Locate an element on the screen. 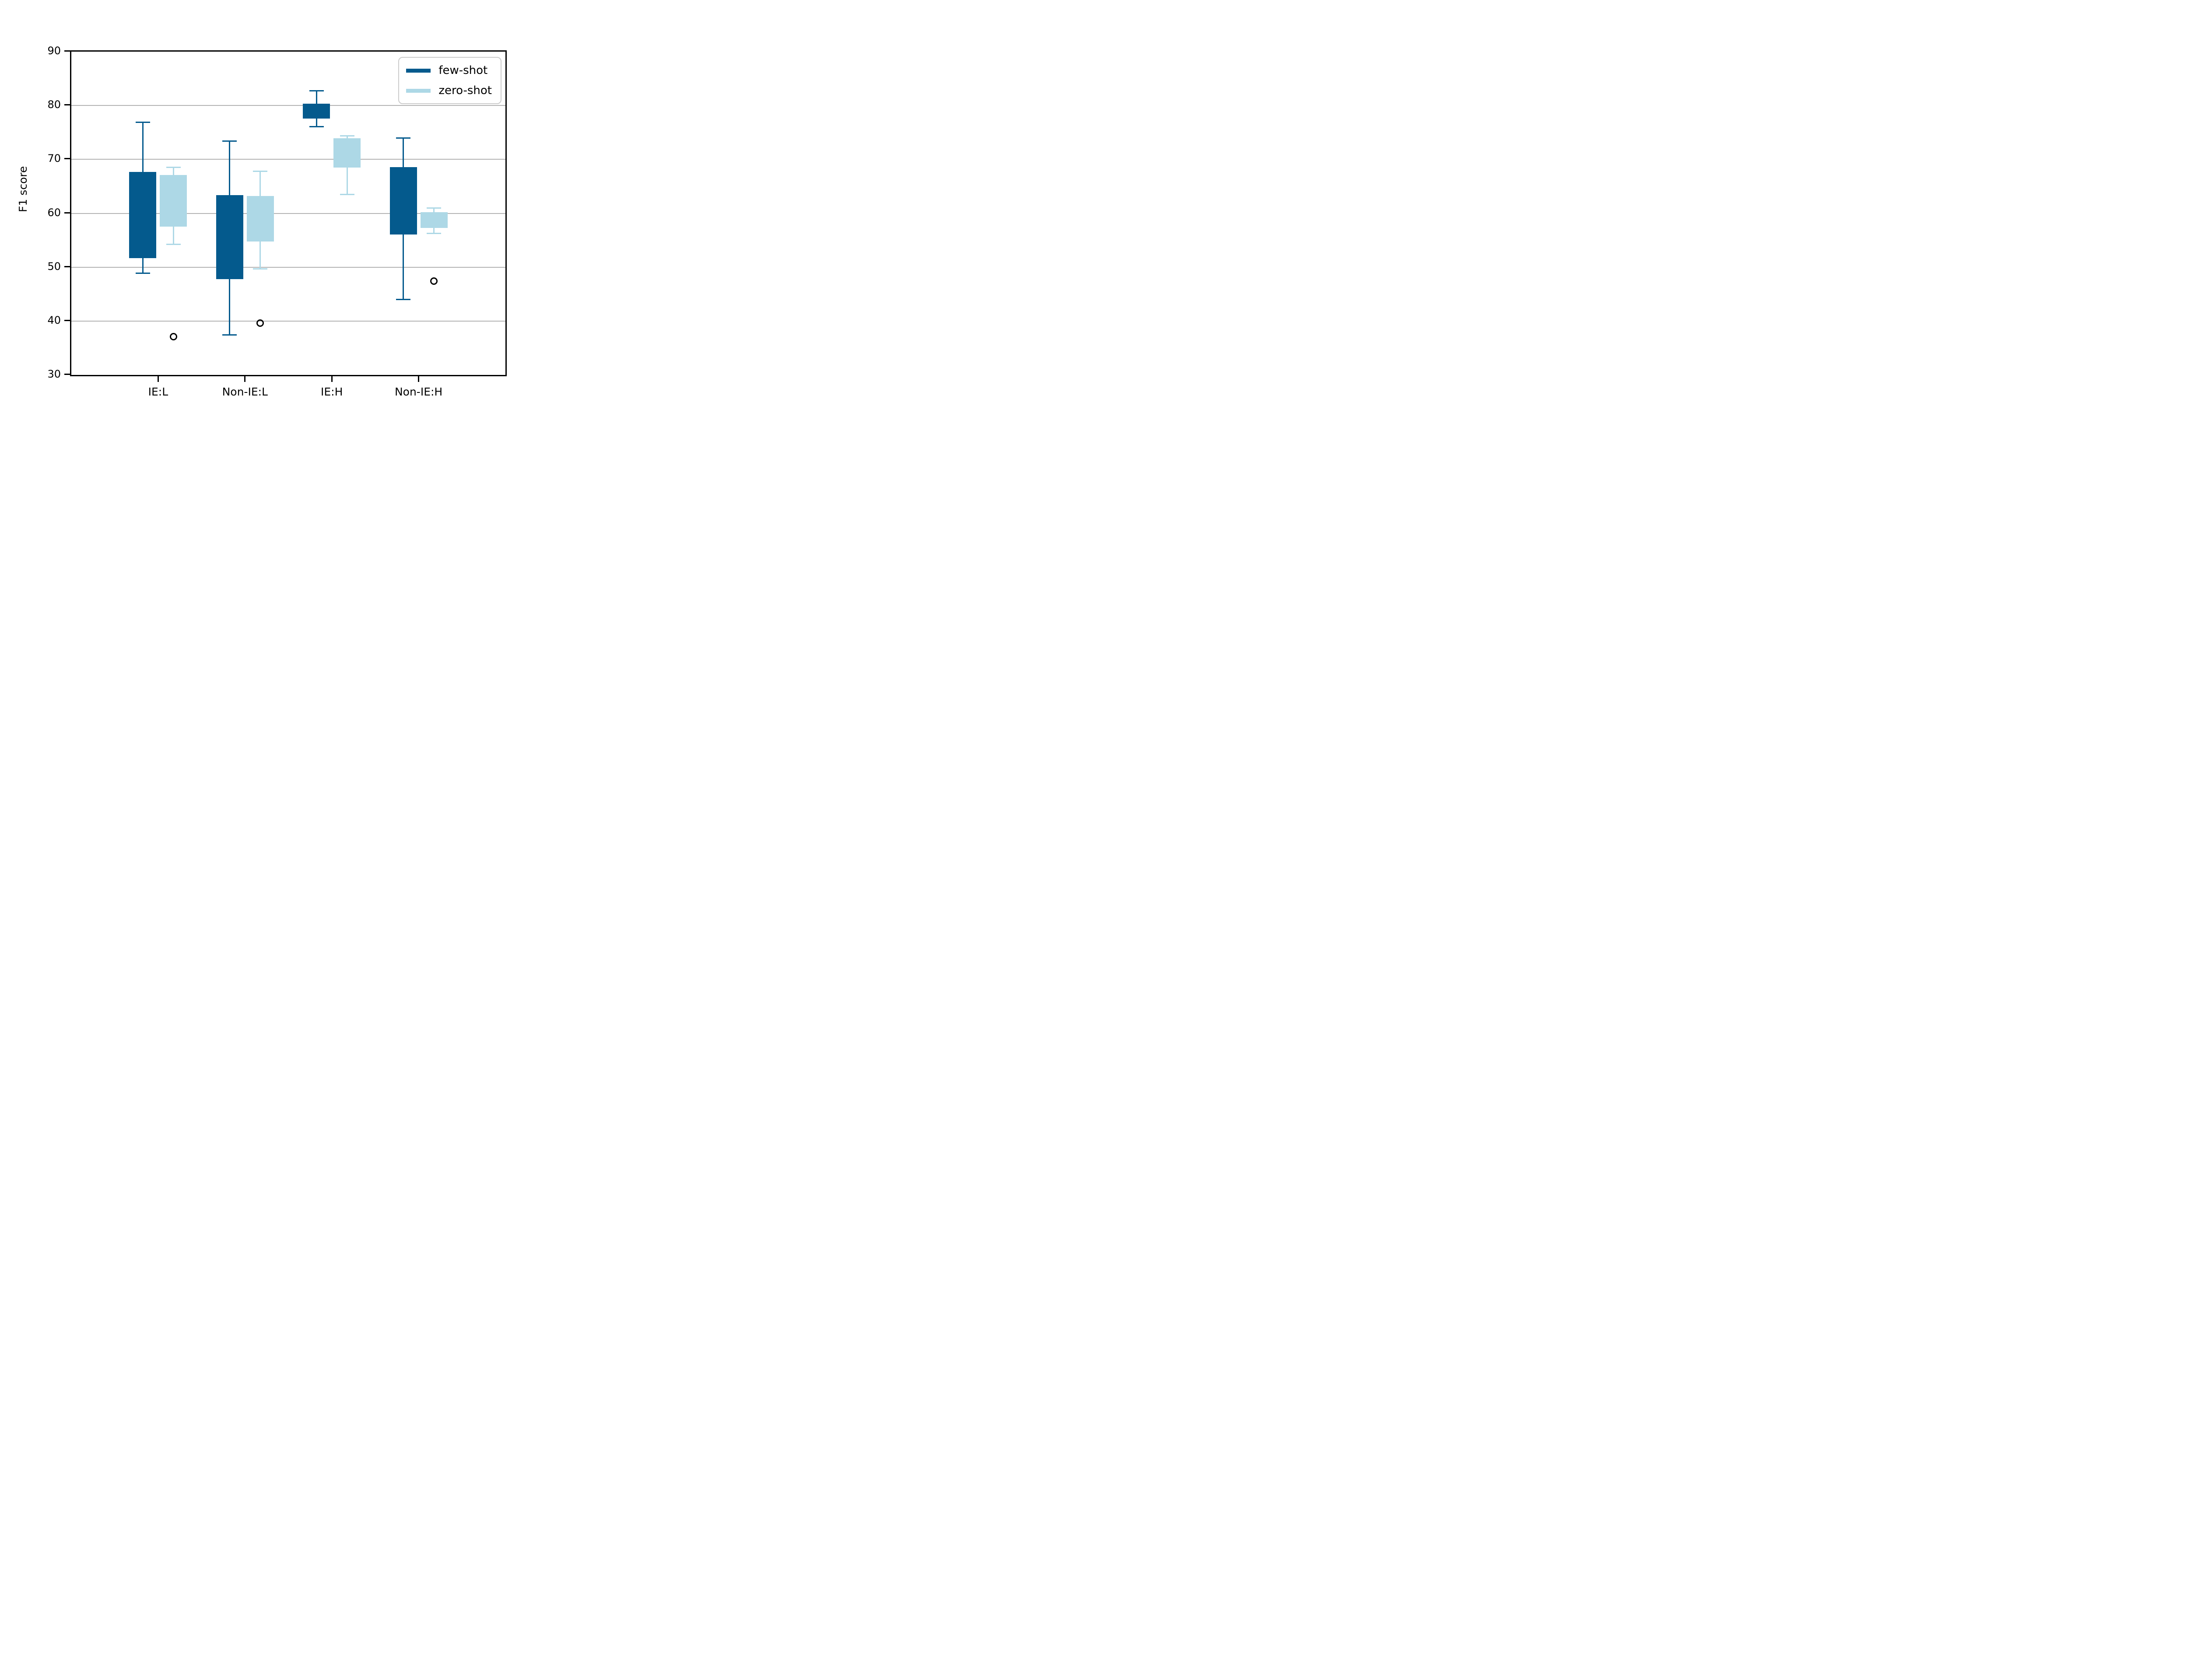 This screenshot has height=1680, width=2188. box-zero-shot-Non-IE:H is located at coordinates (434, 220).